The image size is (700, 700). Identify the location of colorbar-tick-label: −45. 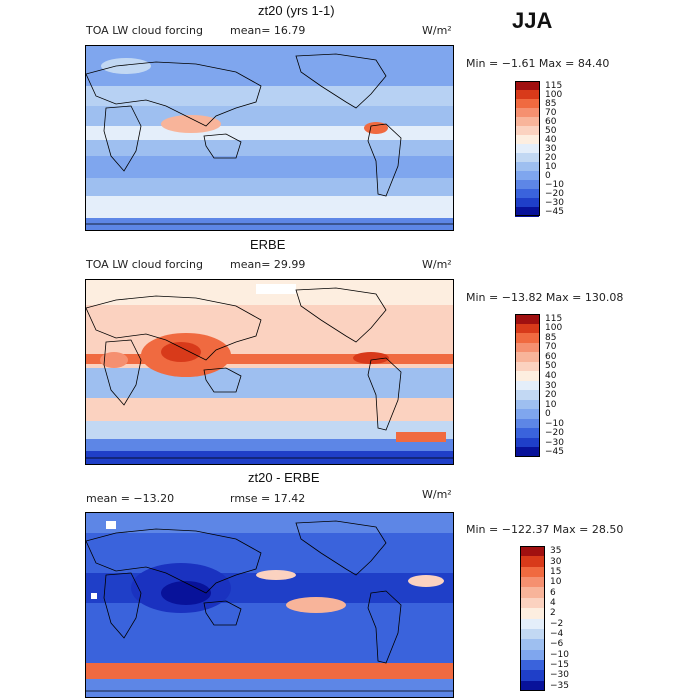
(554, 452).